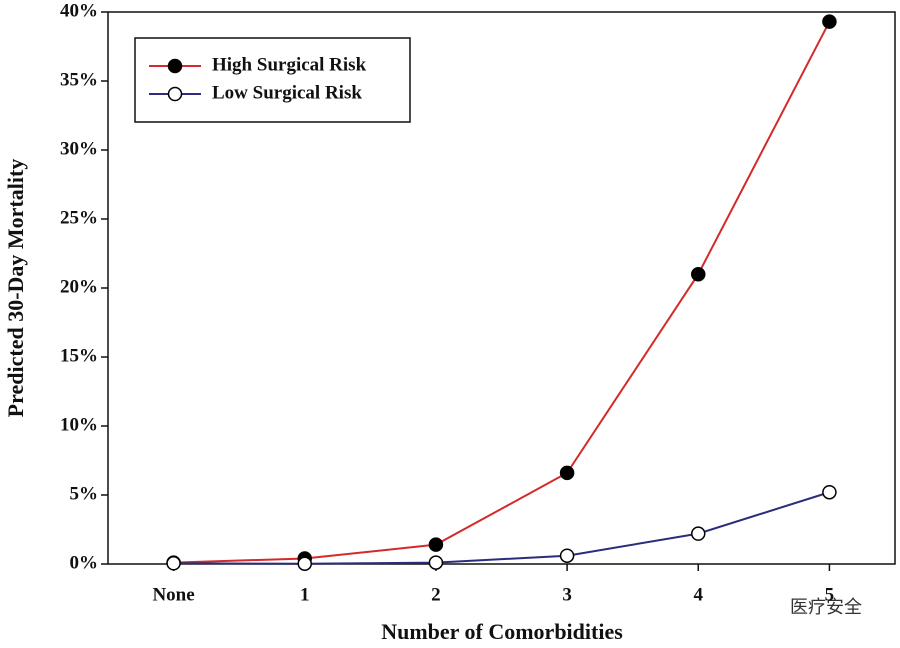  Describe the element at coordinates (826, 607) in the screenshot. I see `watermark: 医疗安全` at that location.